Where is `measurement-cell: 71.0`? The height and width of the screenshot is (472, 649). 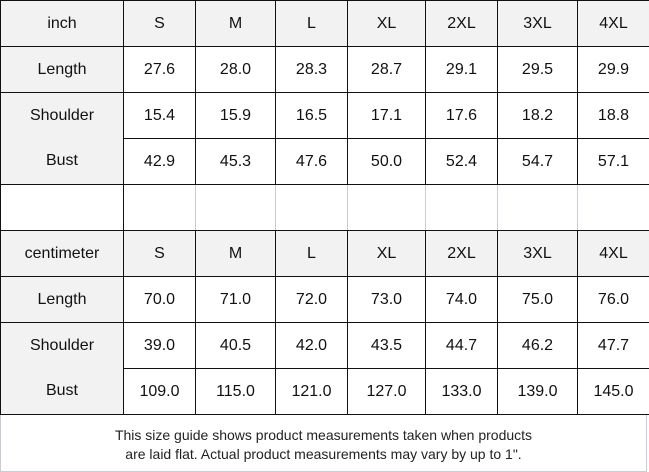
measurement-cell: 71.0 is located at coordinates (235, 299).